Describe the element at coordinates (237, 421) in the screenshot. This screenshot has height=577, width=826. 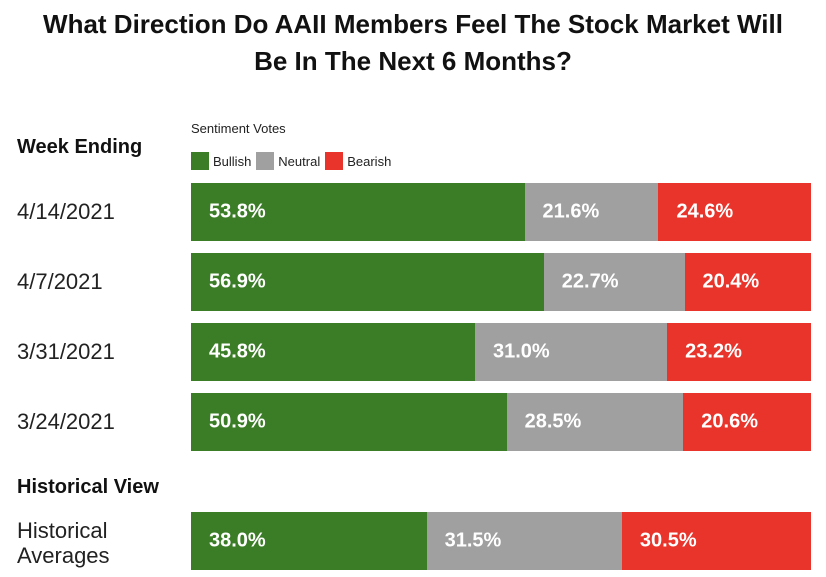
I see `data-label-bullish: 50.9%` at that location.